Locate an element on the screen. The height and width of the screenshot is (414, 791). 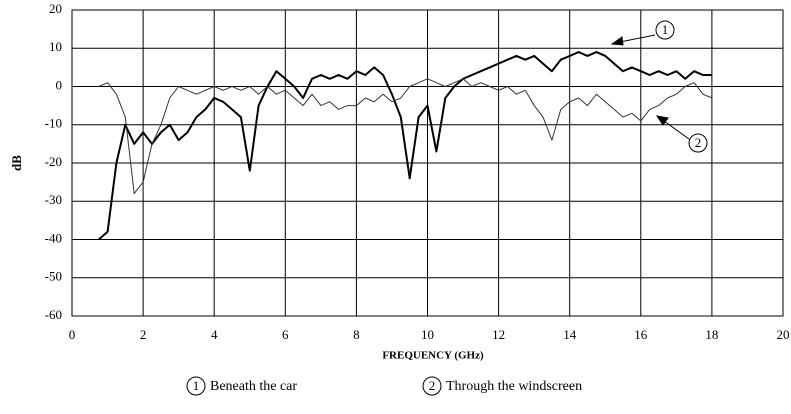
x-axis-label: FREQUENCY (GHz) is located at coordinates (433, 356).